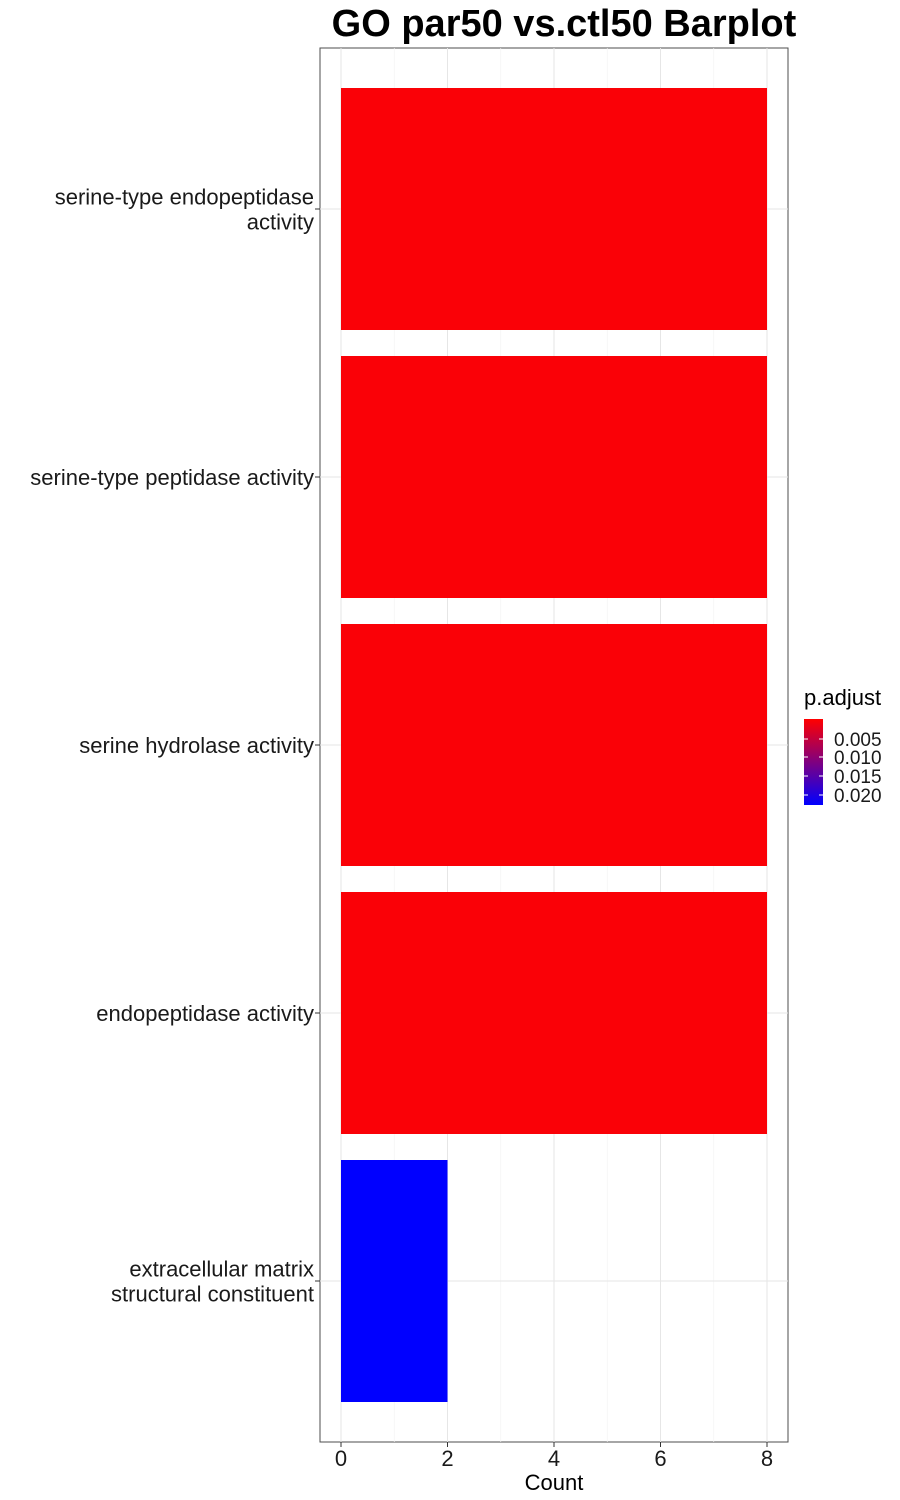 This screenshot has height=1500, width=900. What do you see at coordinates (660, 1458) in the screenshot?
I see `x-tick-label: 6` at bounding box center [660, 1458].